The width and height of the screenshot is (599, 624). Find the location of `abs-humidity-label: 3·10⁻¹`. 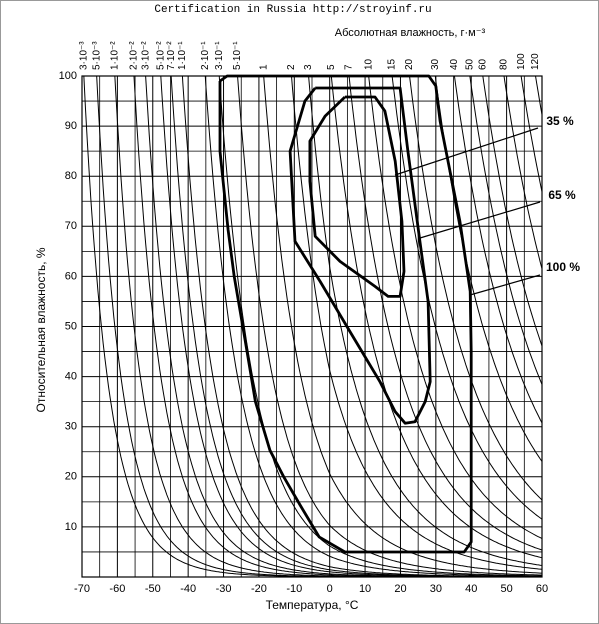

abs-humidity-label: 3·10⁻¹ is located at coordinates (219, 55).